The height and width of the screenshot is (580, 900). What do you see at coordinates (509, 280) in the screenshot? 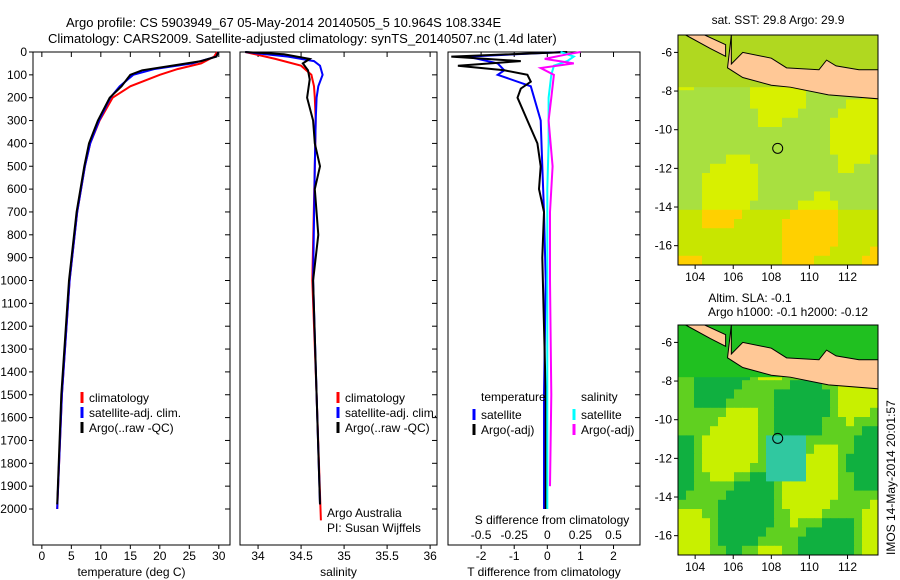
I see `series-temperature-argo-adj-` at bounding box center [509, 280].